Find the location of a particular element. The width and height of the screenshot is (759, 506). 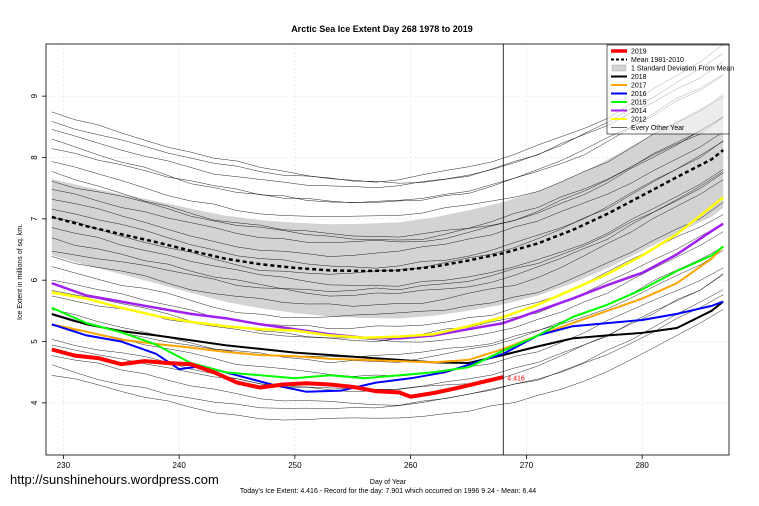

annotations: 4.416 is located at coordinates (513, 249).